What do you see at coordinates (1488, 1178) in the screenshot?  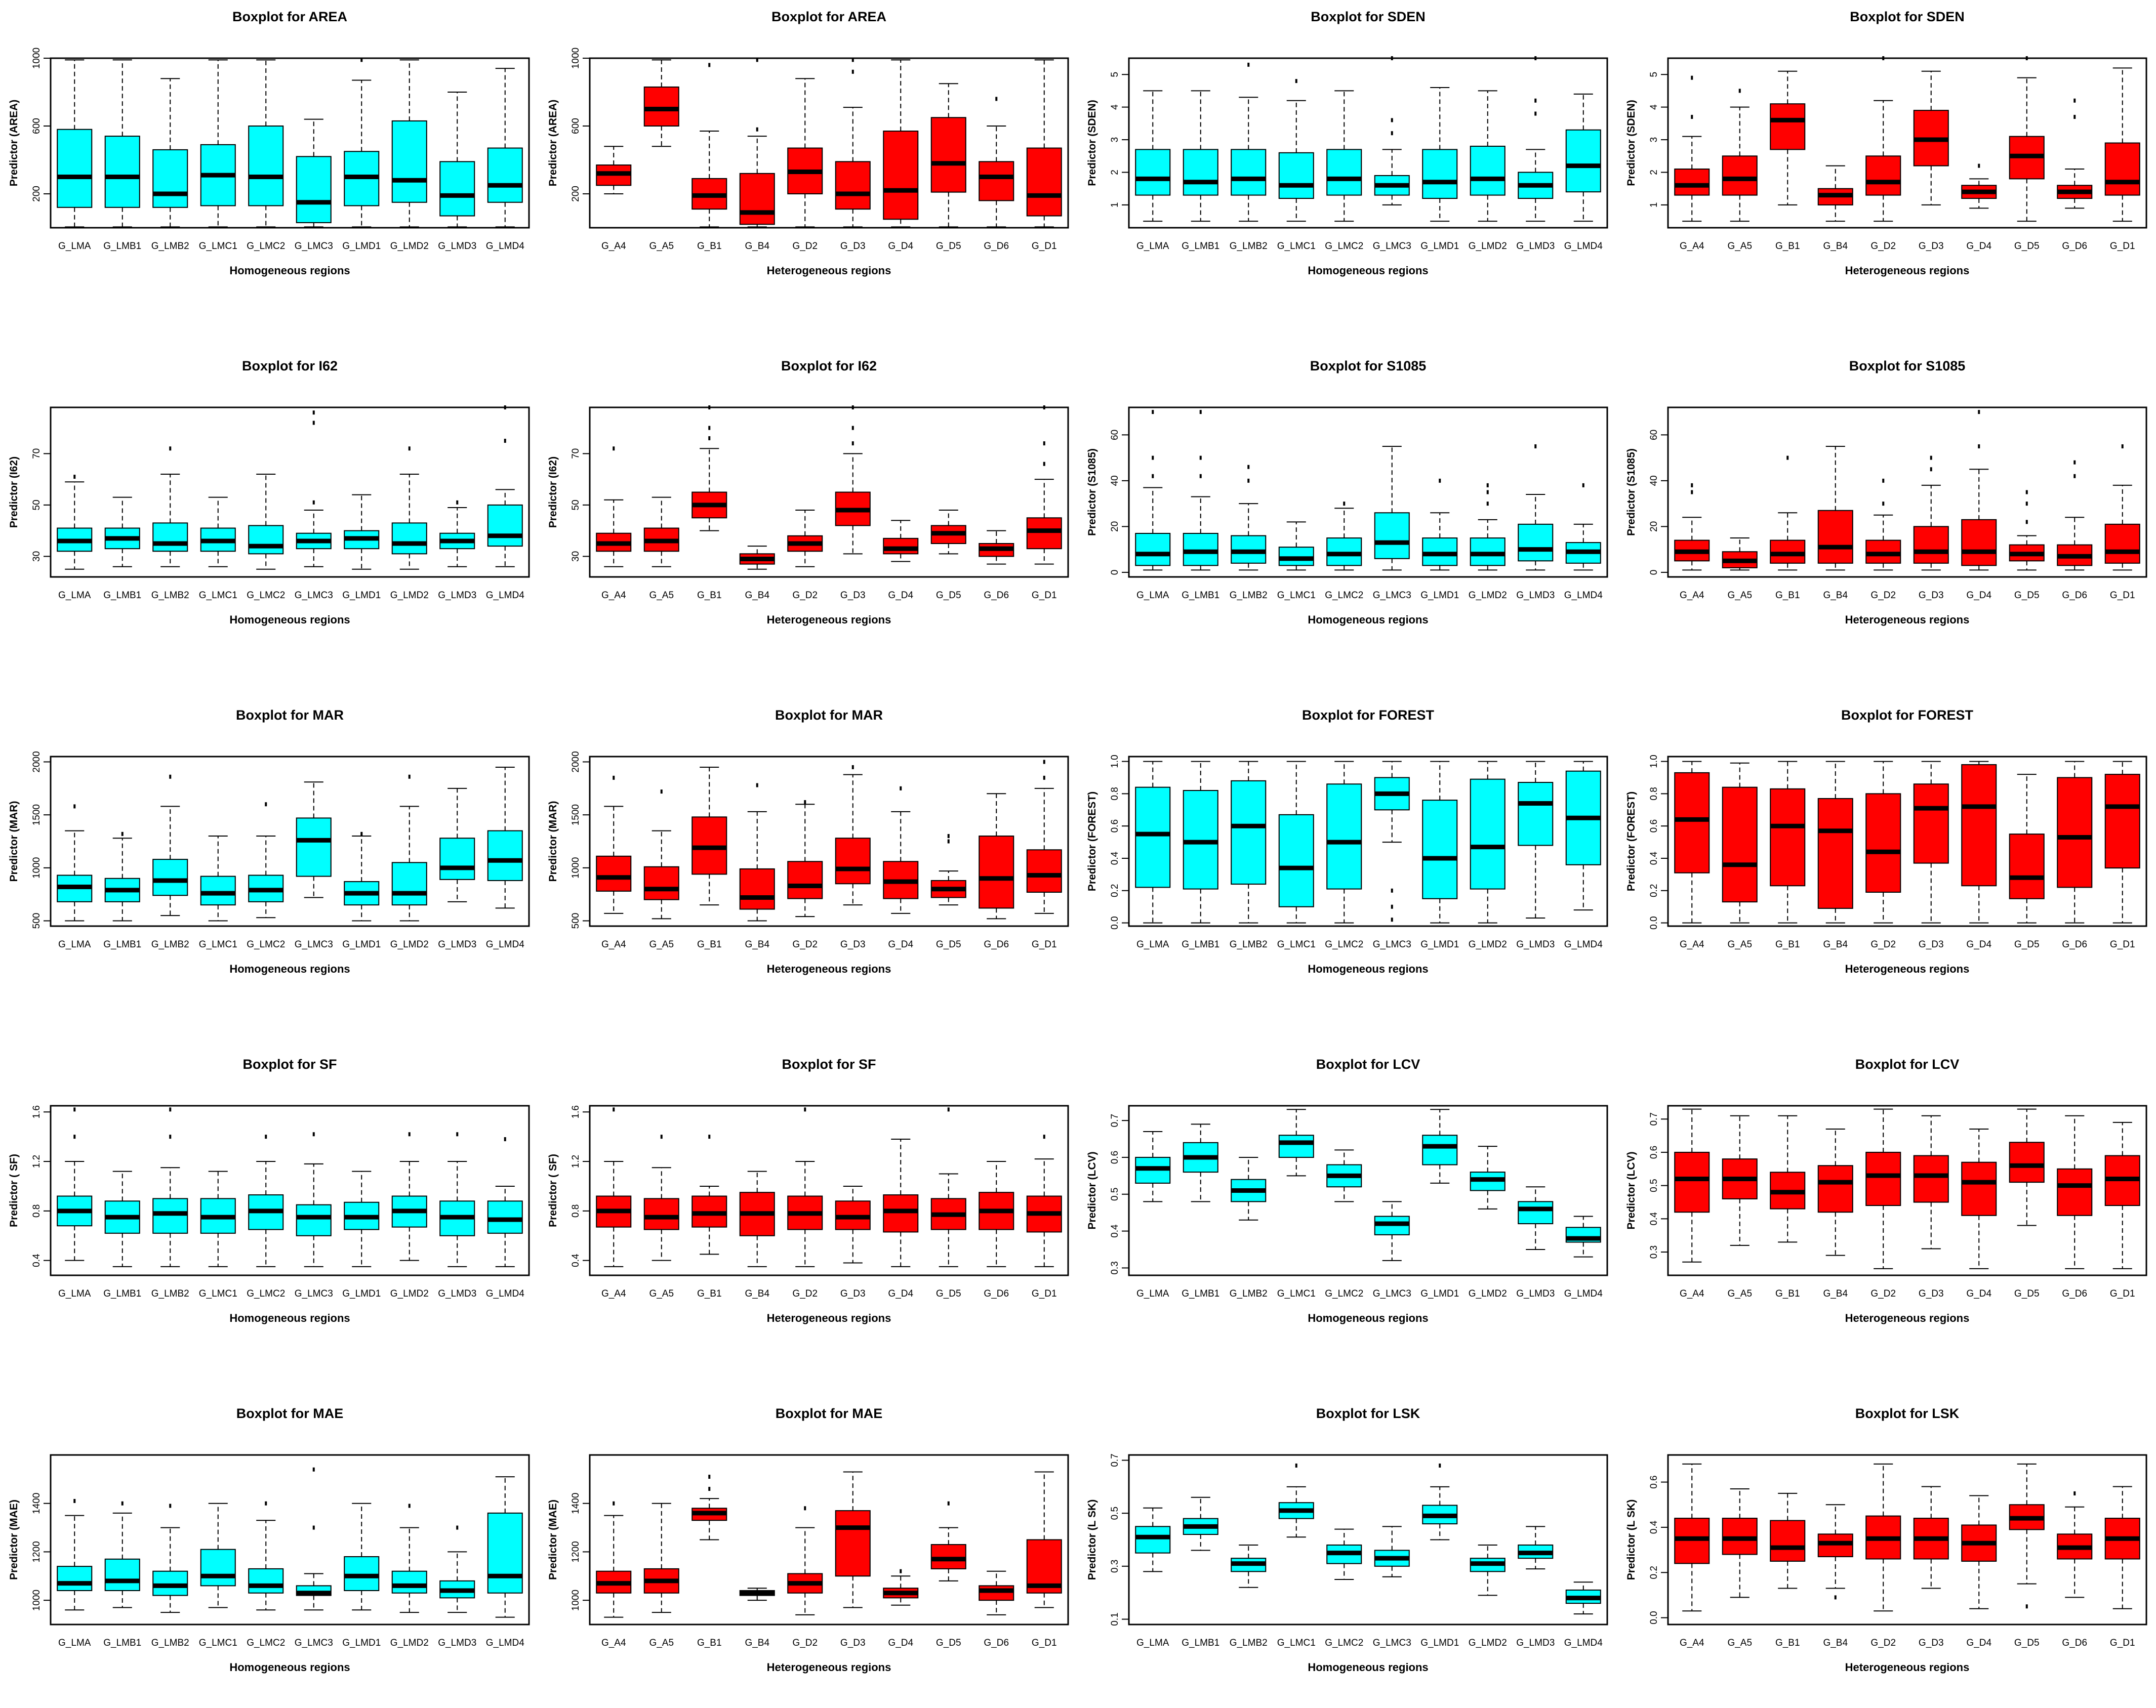 I see `box-G_LMD2` at bounding box center [1488, 1178].